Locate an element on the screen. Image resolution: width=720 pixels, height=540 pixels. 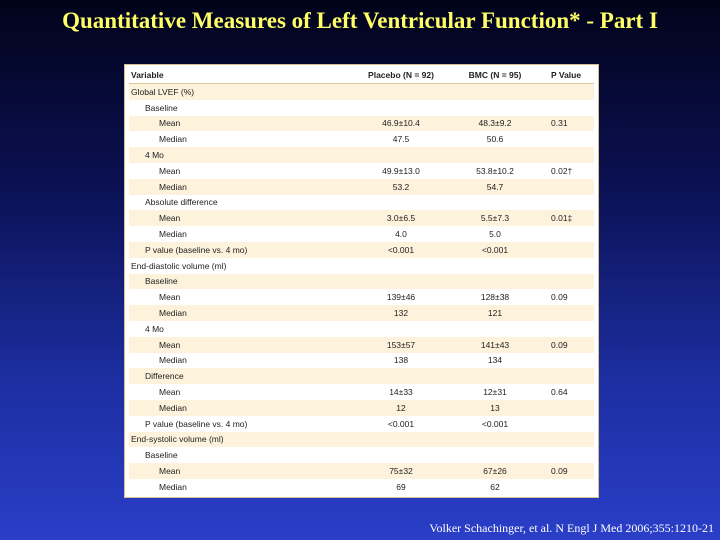
placebo-value: 14±33 is located at coordinates (401, 392).